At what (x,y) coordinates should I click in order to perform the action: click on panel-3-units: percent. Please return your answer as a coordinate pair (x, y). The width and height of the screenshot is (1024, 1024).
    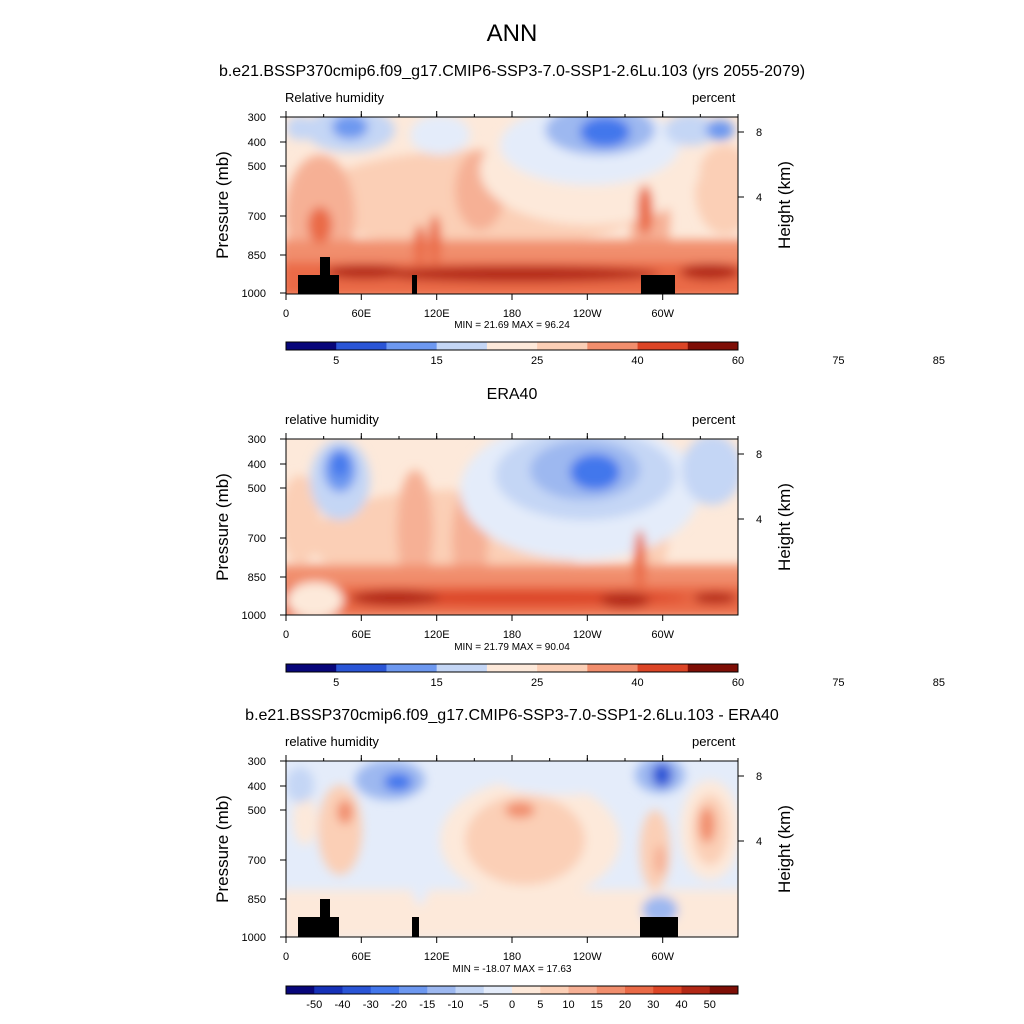
    Looking at the image, I should click on (714, 741).